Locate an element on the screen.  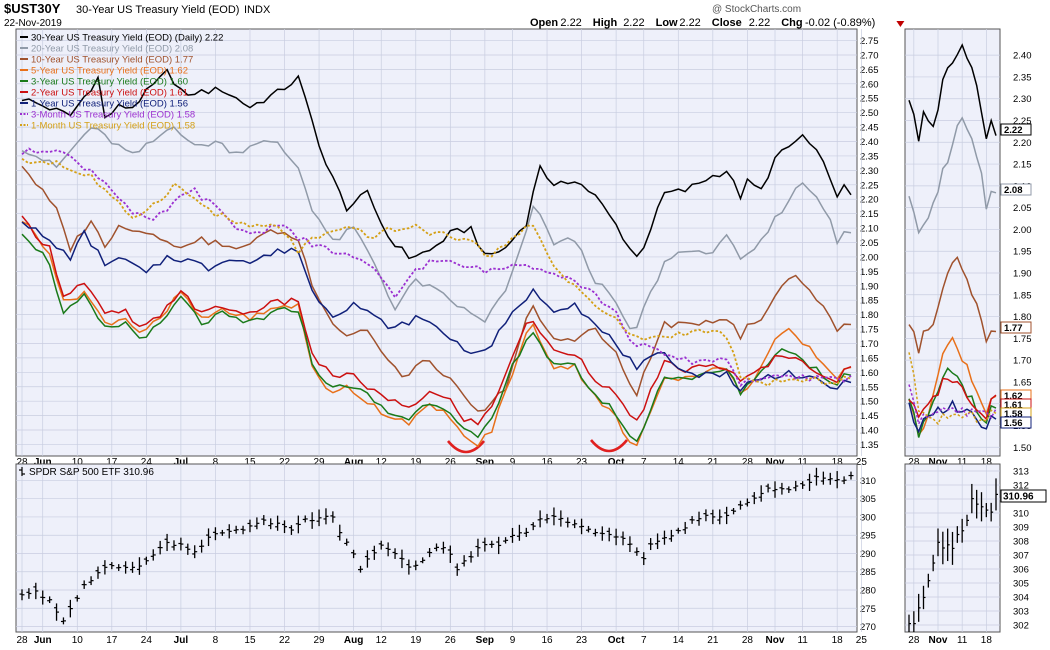
last-value-label: 1.61 is located at coordinates (1013, 405).